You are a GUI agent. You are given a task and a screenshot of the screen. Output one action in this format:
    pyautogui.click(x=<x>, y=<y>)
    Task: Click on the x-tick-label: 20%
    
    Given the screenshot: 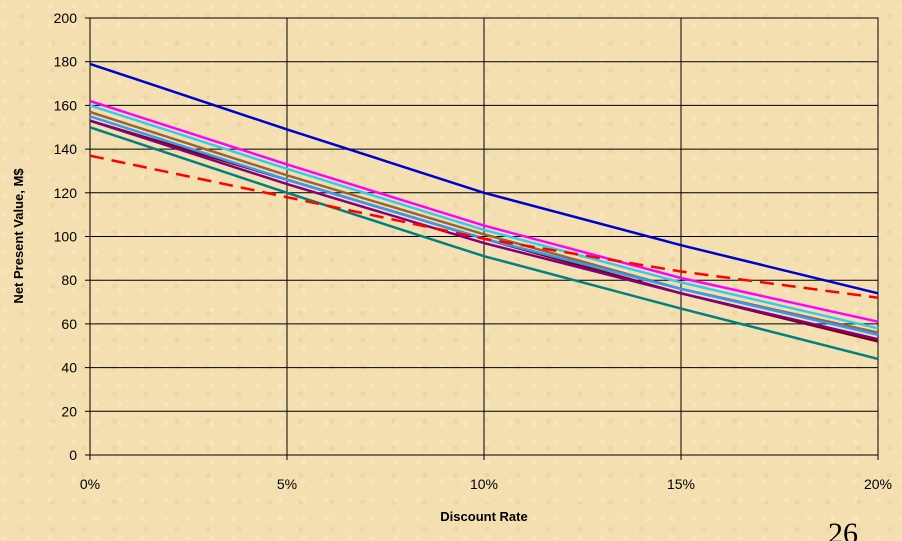 What is the action you would take?
    pyautogui.click(x=878, y=484)
    